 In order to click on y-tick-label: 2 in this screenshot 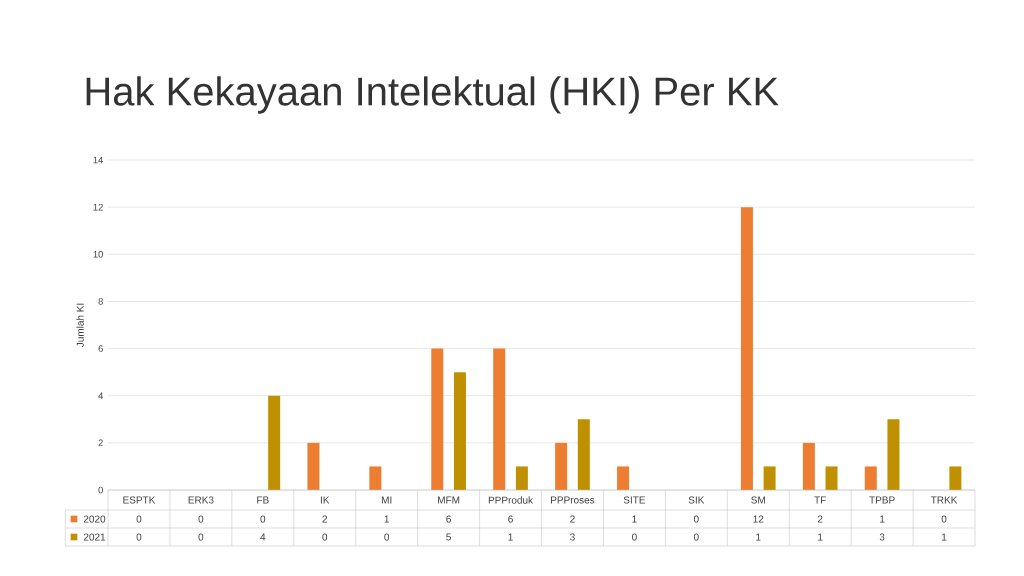, I will do `click(100, 443)`.